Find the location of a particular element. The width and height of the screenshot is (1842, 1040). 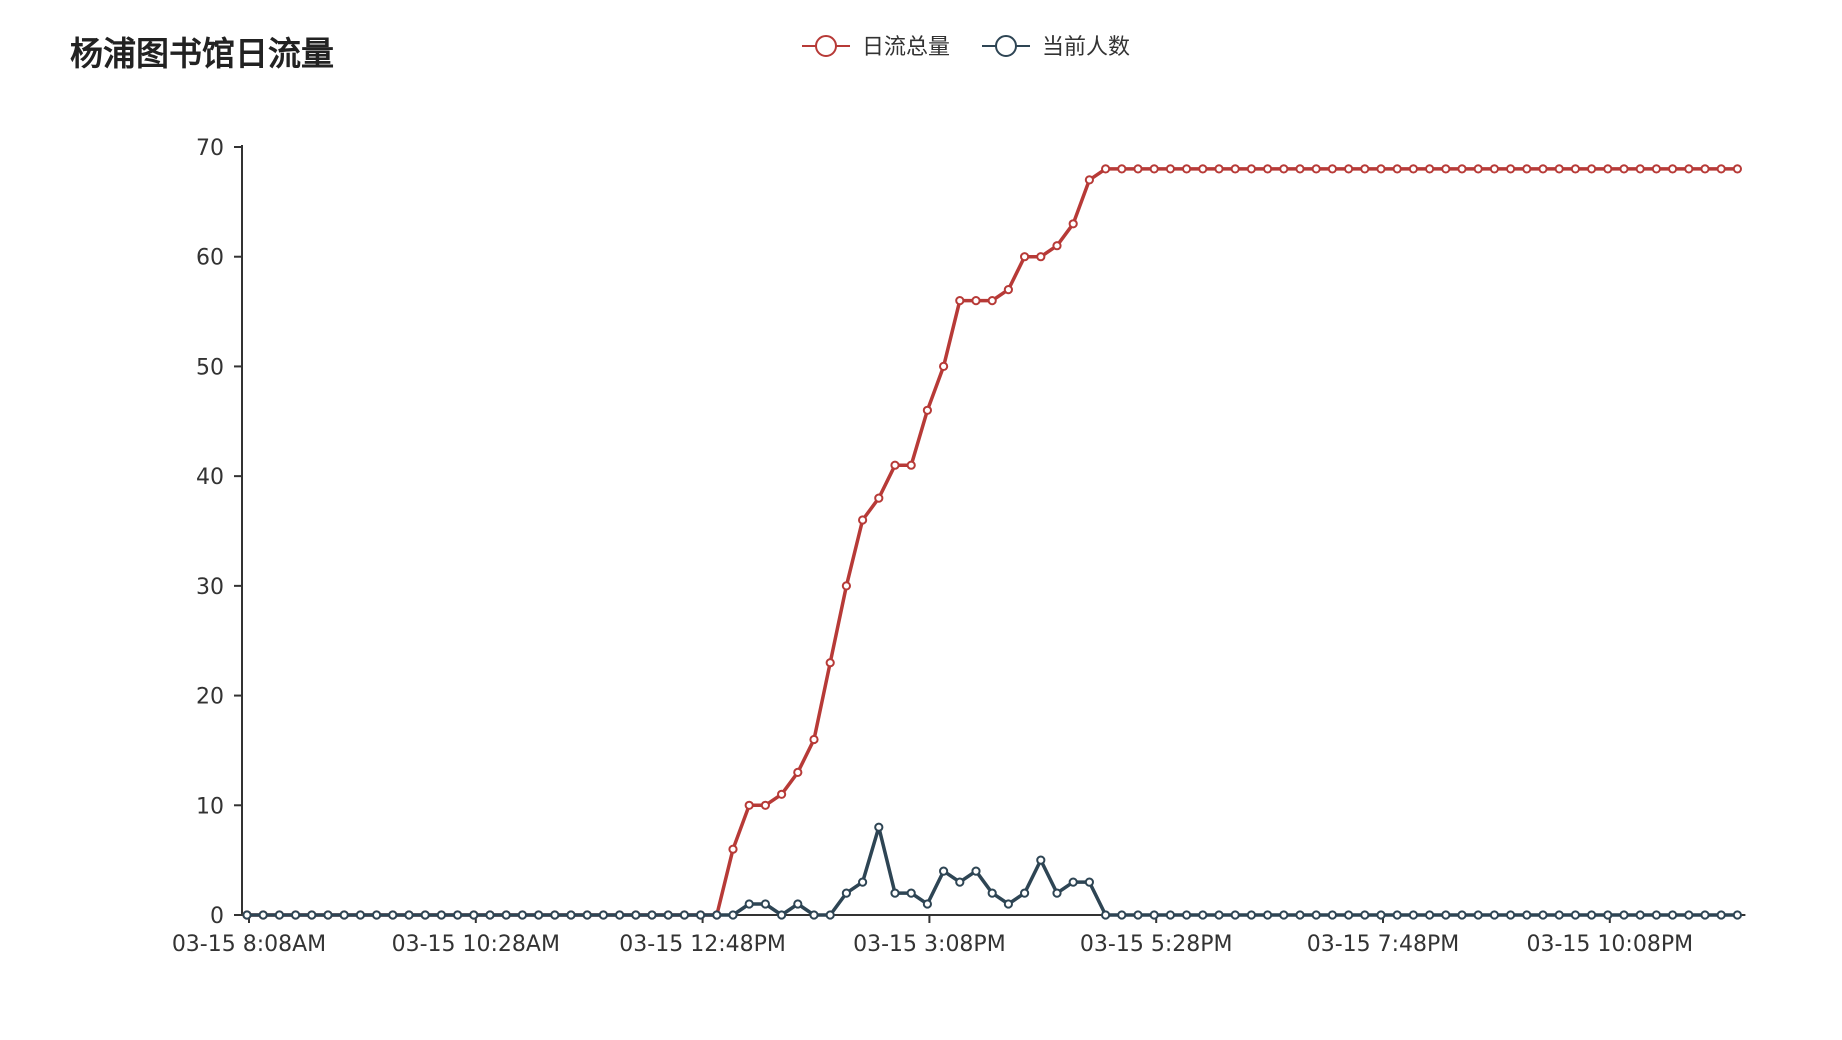

legend-item-total: 日流总量 is located at coordinates (876, 47).